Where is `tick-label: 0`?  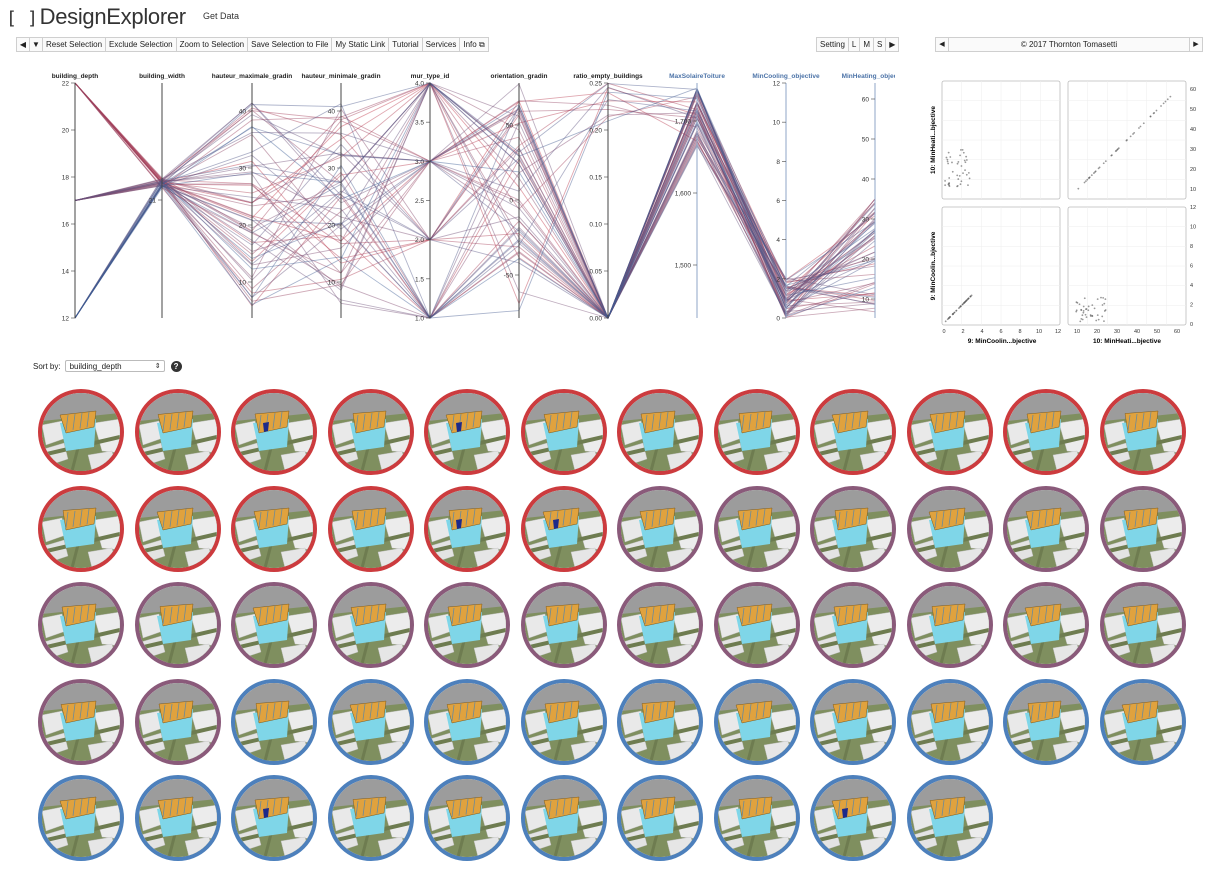 tick-label: 0 is located at coordinates (778, 319).